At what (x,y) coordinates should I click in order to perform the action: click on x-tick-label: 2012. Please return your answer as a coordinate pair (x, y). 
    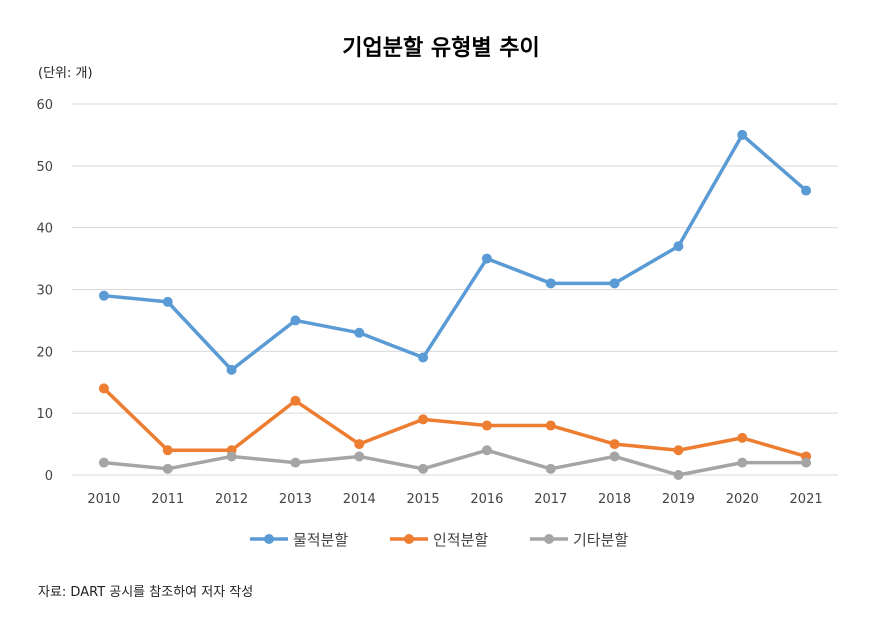
    Looking at the image, I should click on (231, 499).